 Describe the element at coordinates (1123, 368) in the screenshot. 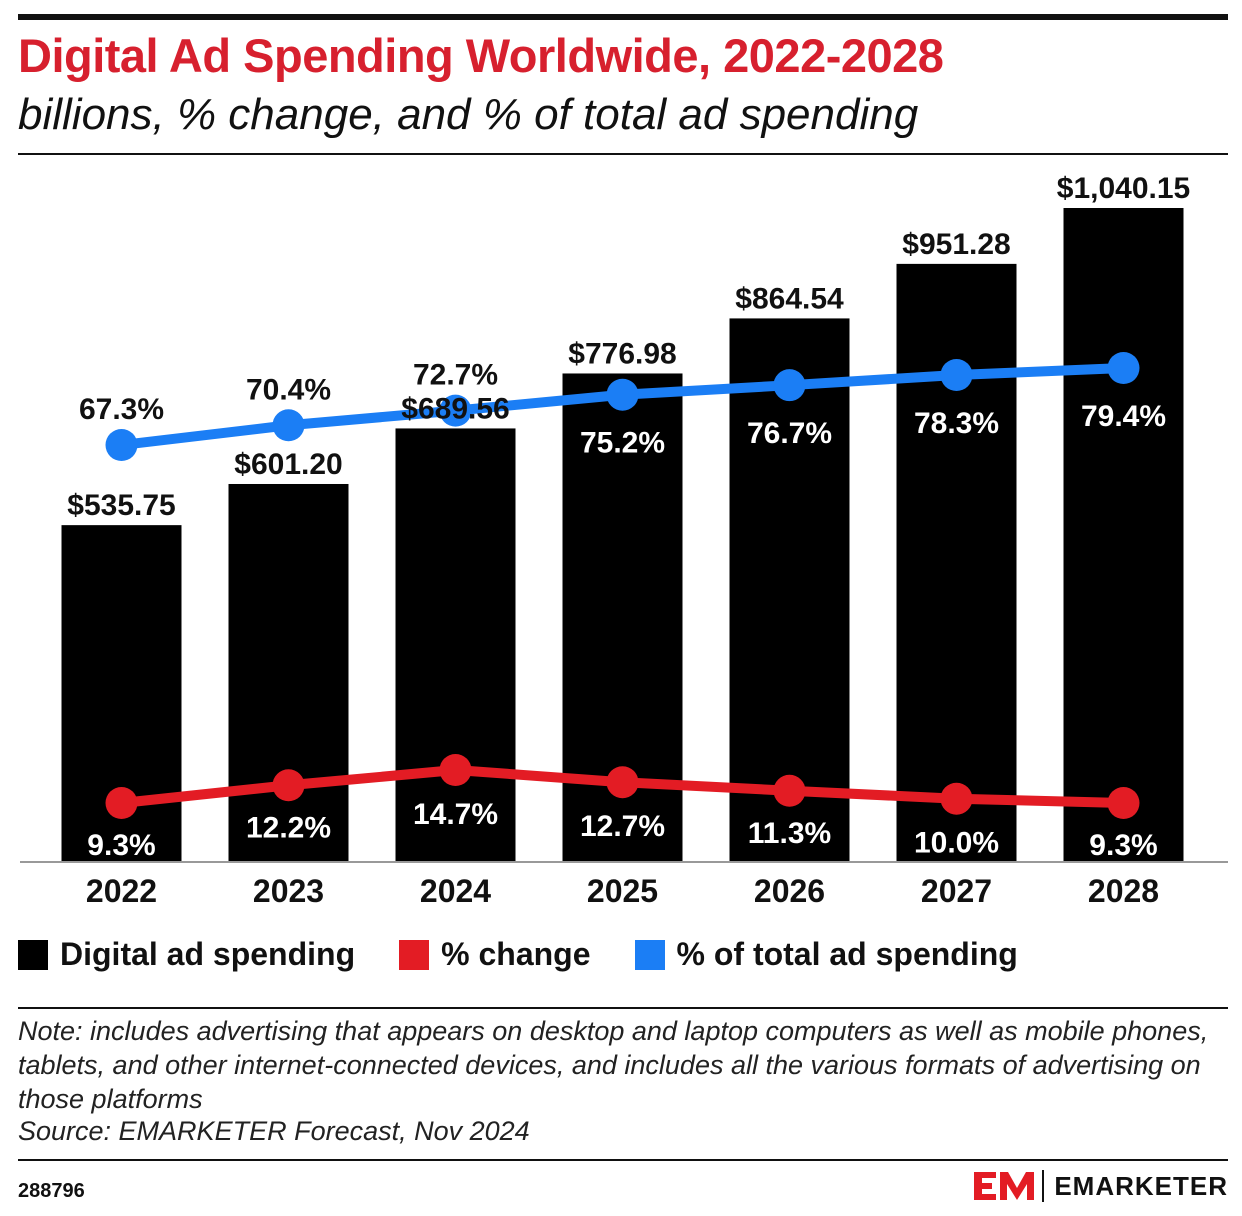

I see `pct-total-point-2028` at that location.